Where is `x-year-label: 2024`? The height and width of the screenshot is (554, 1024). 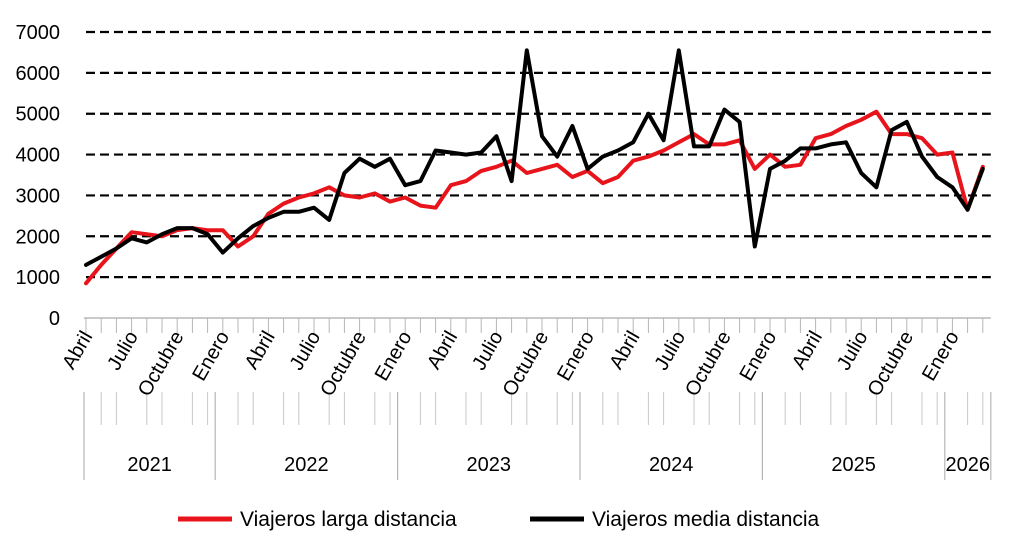
x-year-label: 2024 is located at coordinates (671, 465).